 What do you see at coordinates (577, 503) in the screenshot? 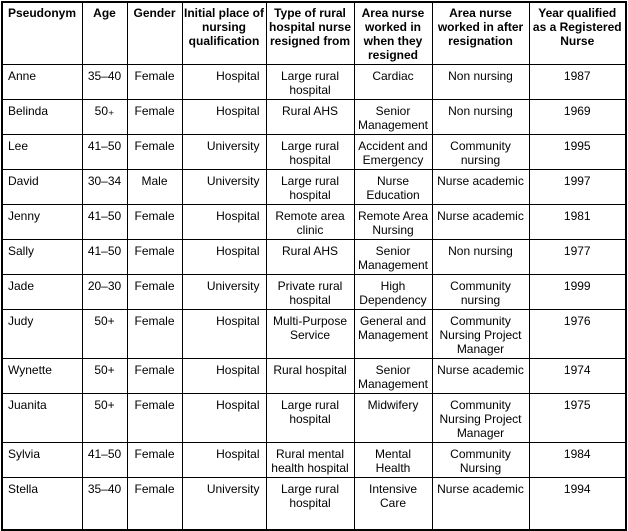
I see `table-cell: 1994` at bounding box center [577, 503].